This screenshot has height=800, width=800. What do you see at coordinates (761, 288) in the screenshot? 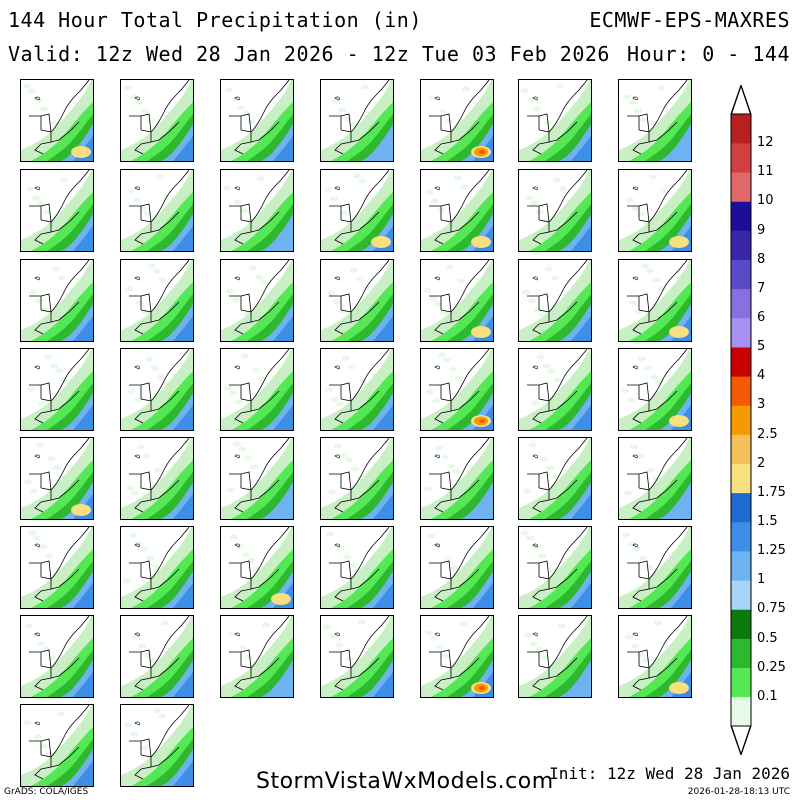
I see `colorbar-tick-label: 7` at bounding box center [761, 288].